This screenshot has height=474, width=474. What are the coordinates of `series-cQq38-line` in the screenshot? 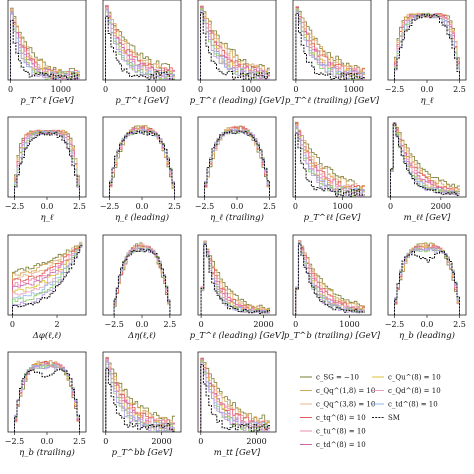 It's located at (237, 161).